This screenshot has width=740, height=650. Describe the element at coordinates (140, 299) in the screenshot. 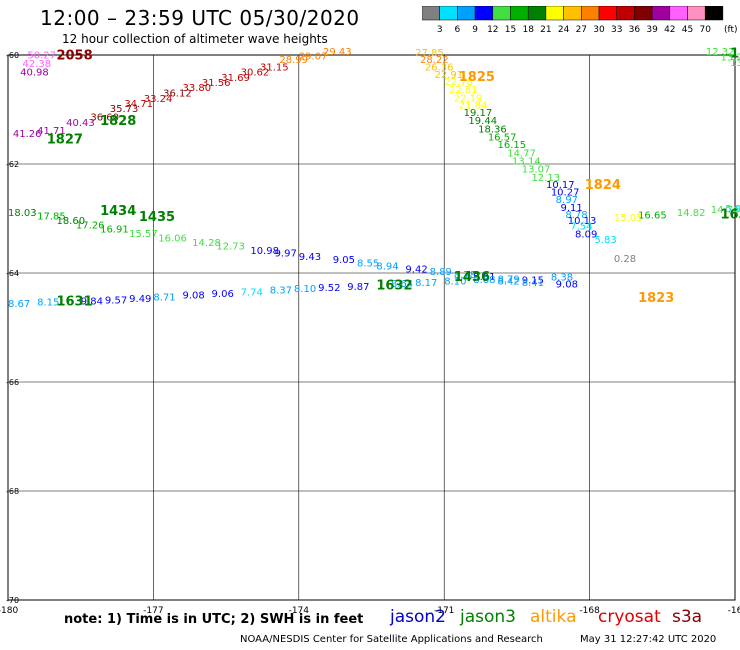

I see `wave-height-value: 9.49` at that location.